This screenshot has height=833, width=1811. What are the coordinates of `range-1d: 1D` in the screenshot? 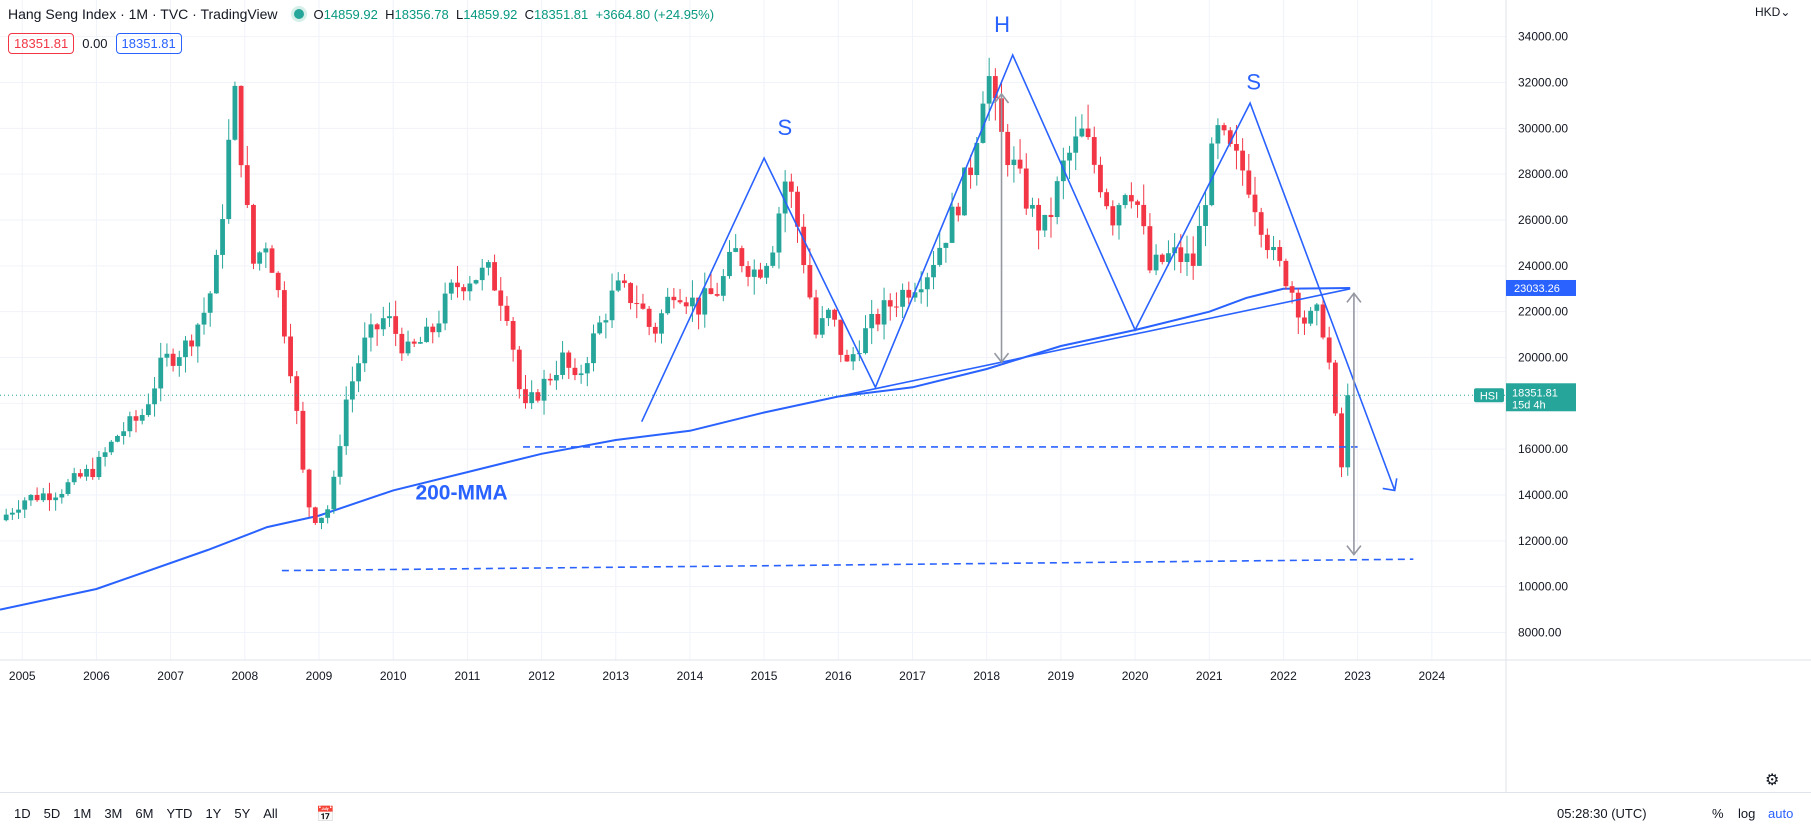 It's located at (22, 813).